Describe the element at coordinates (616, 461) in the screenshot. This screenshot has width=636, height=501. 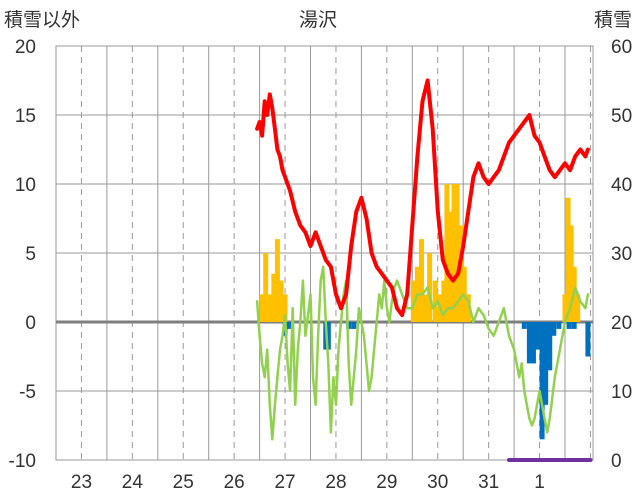
I see `right-tick-label: 0` at that location.